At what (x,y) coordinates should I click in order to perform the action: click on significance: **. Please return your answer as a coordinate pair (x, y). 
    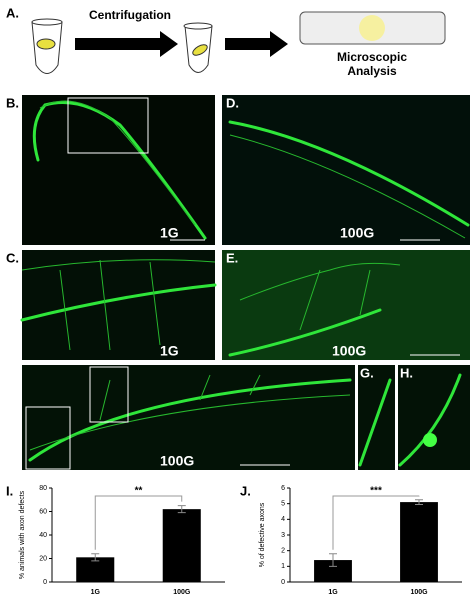
    Looking at the image, I should click on (139, 491).